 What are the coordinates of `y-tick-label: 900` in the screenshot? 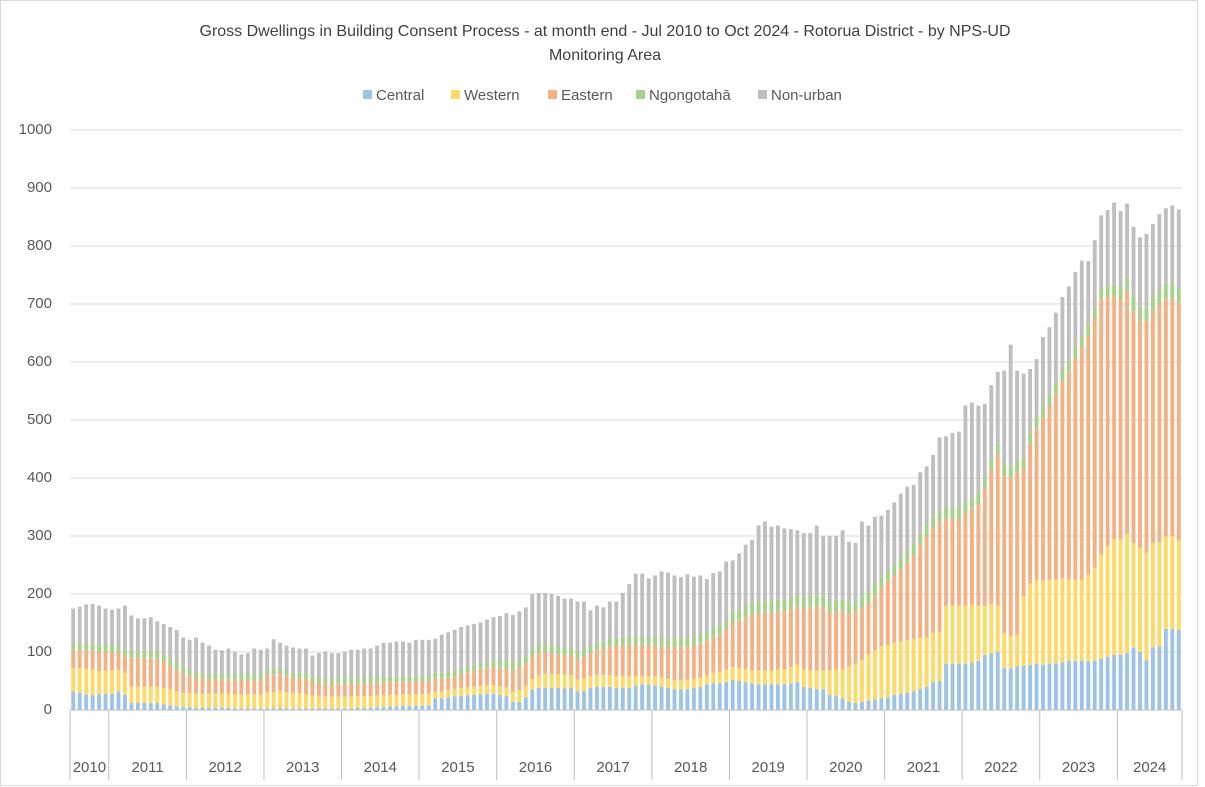 It's located at (39, 187).